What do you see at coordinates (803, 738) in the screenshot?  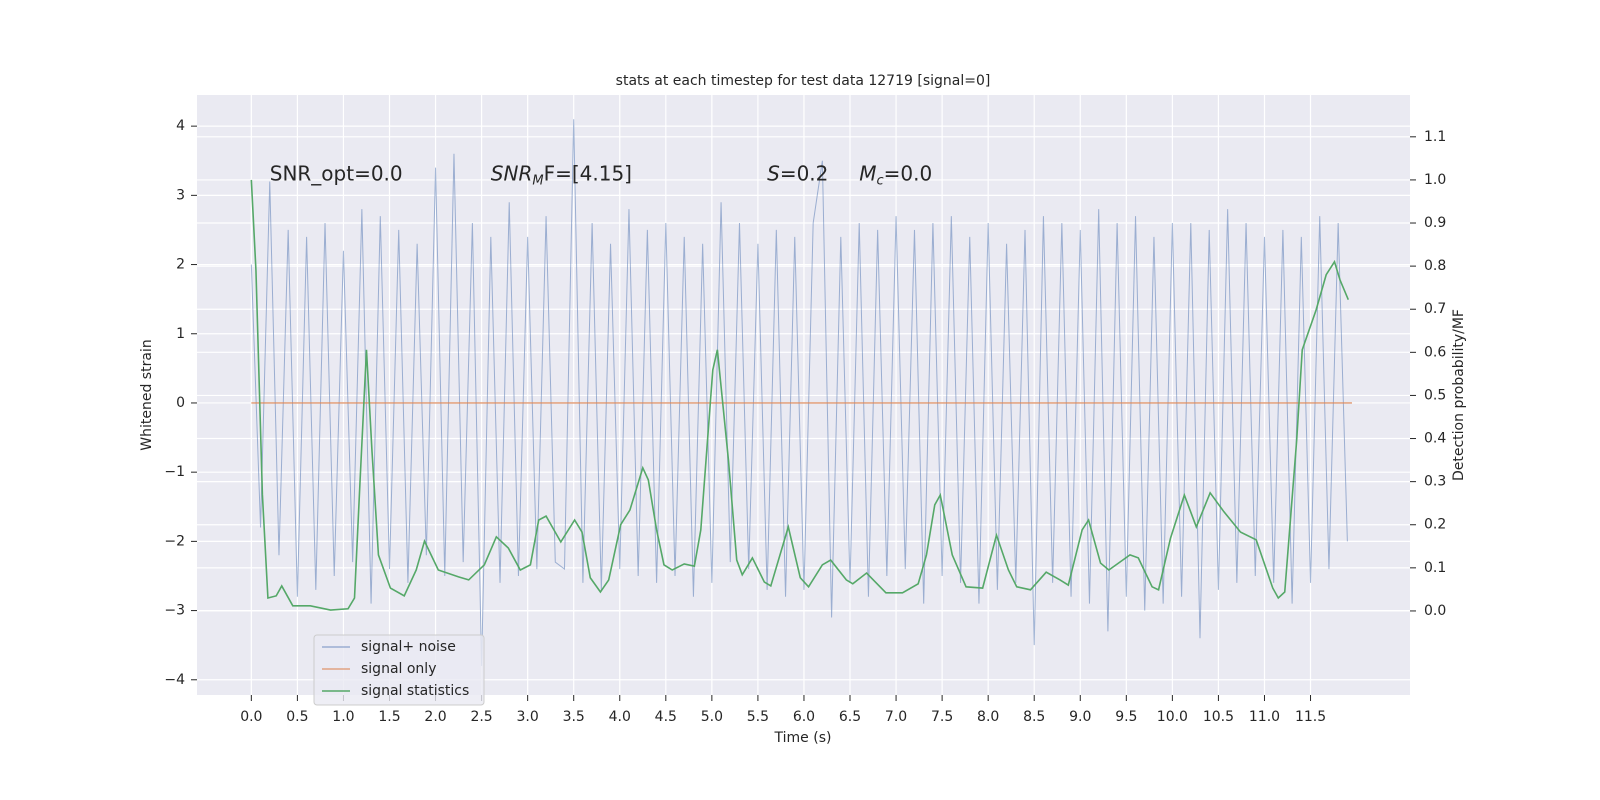 I see `x-axis-label: Time (s)` at bounding box center [803, 738].